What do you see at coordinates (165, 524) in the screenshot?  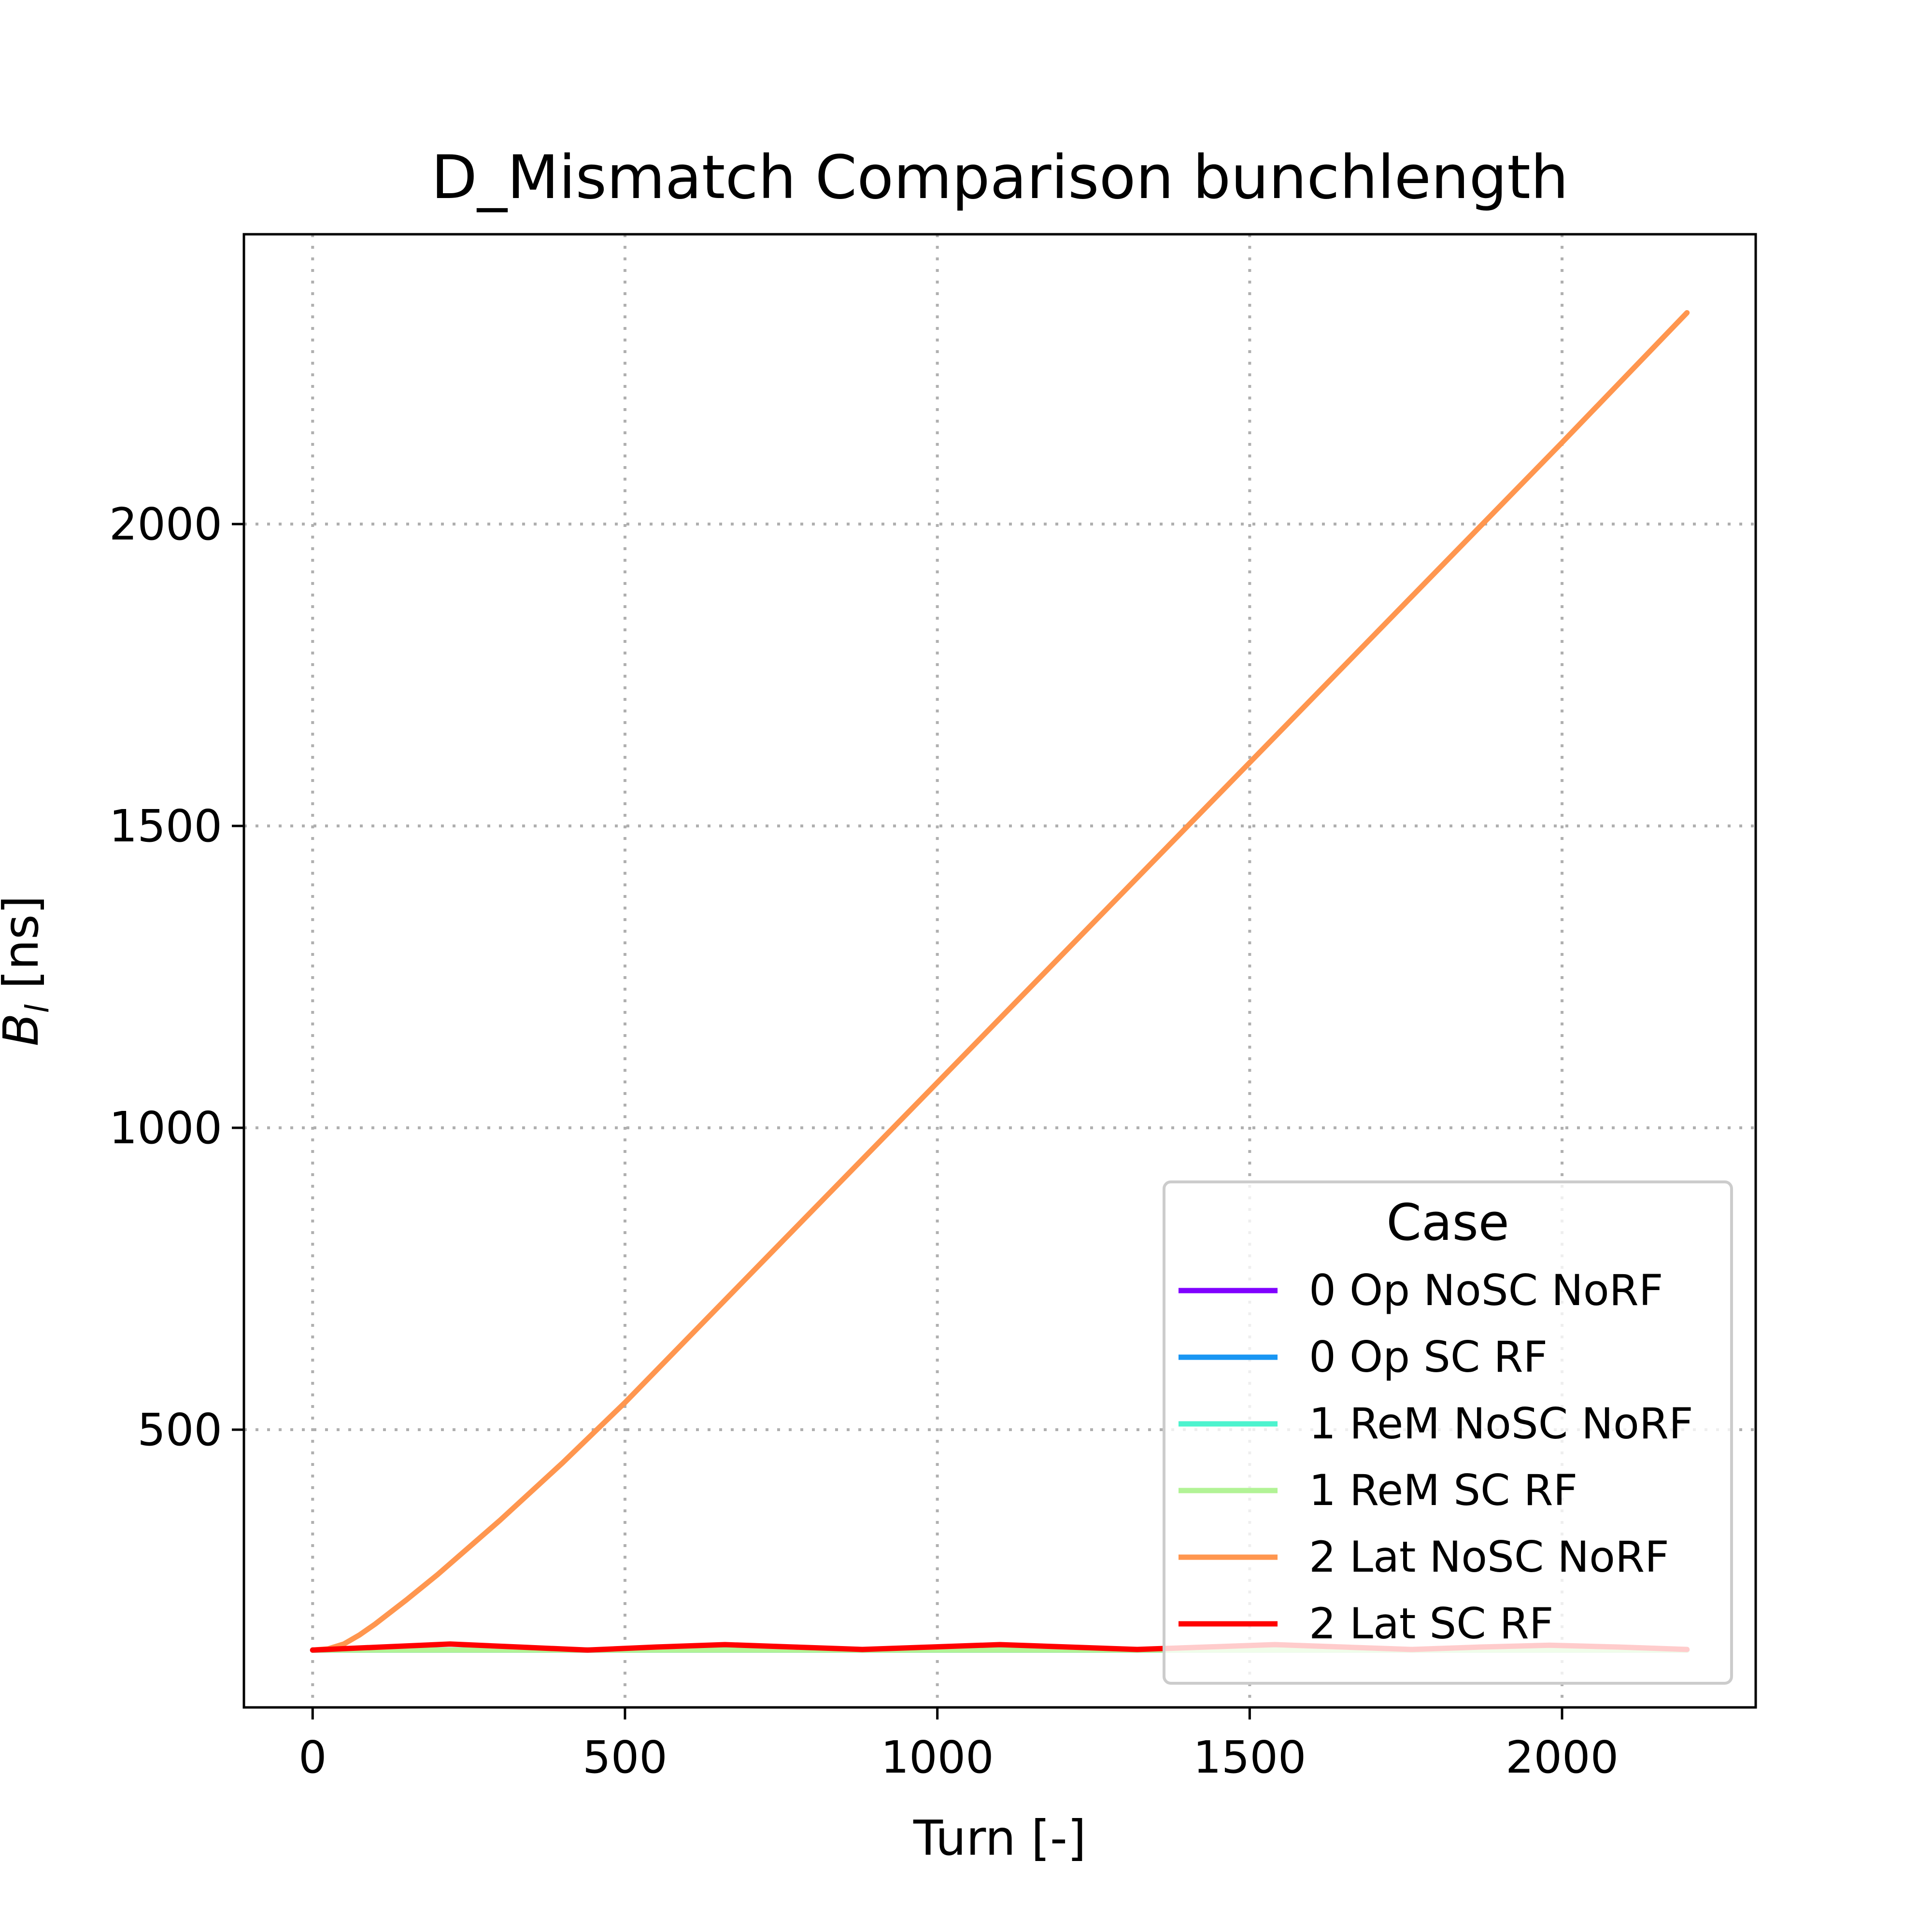 I see `y-tick-label: 2000` at bounding box center [165, 524].